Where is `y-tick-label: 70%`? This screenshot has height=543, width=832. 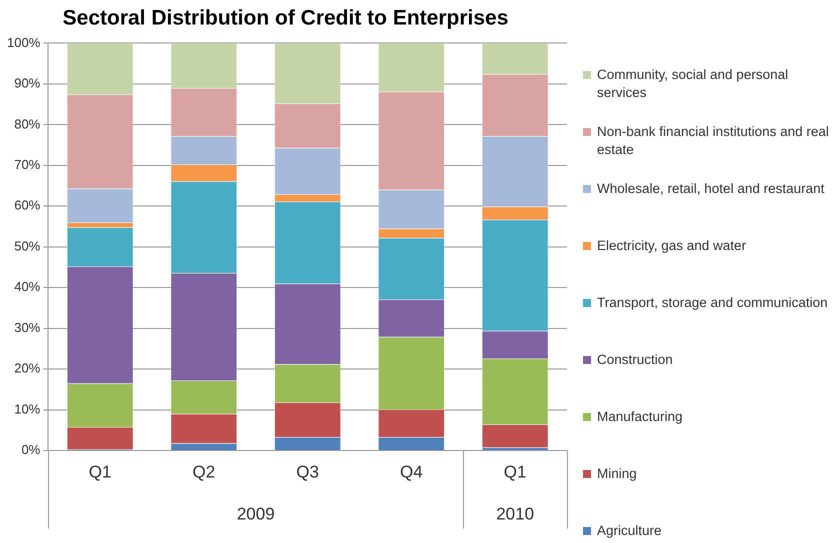
y-tick-label: 70% is located at coordinates (27, 164).